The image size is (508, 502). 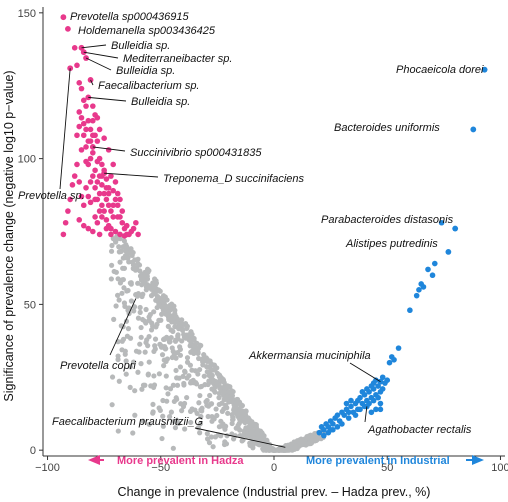 What do you see at coordinates (387, 468) in the screenshot?
I see `x-tick-label: 50` at bounding box center [387, 468].